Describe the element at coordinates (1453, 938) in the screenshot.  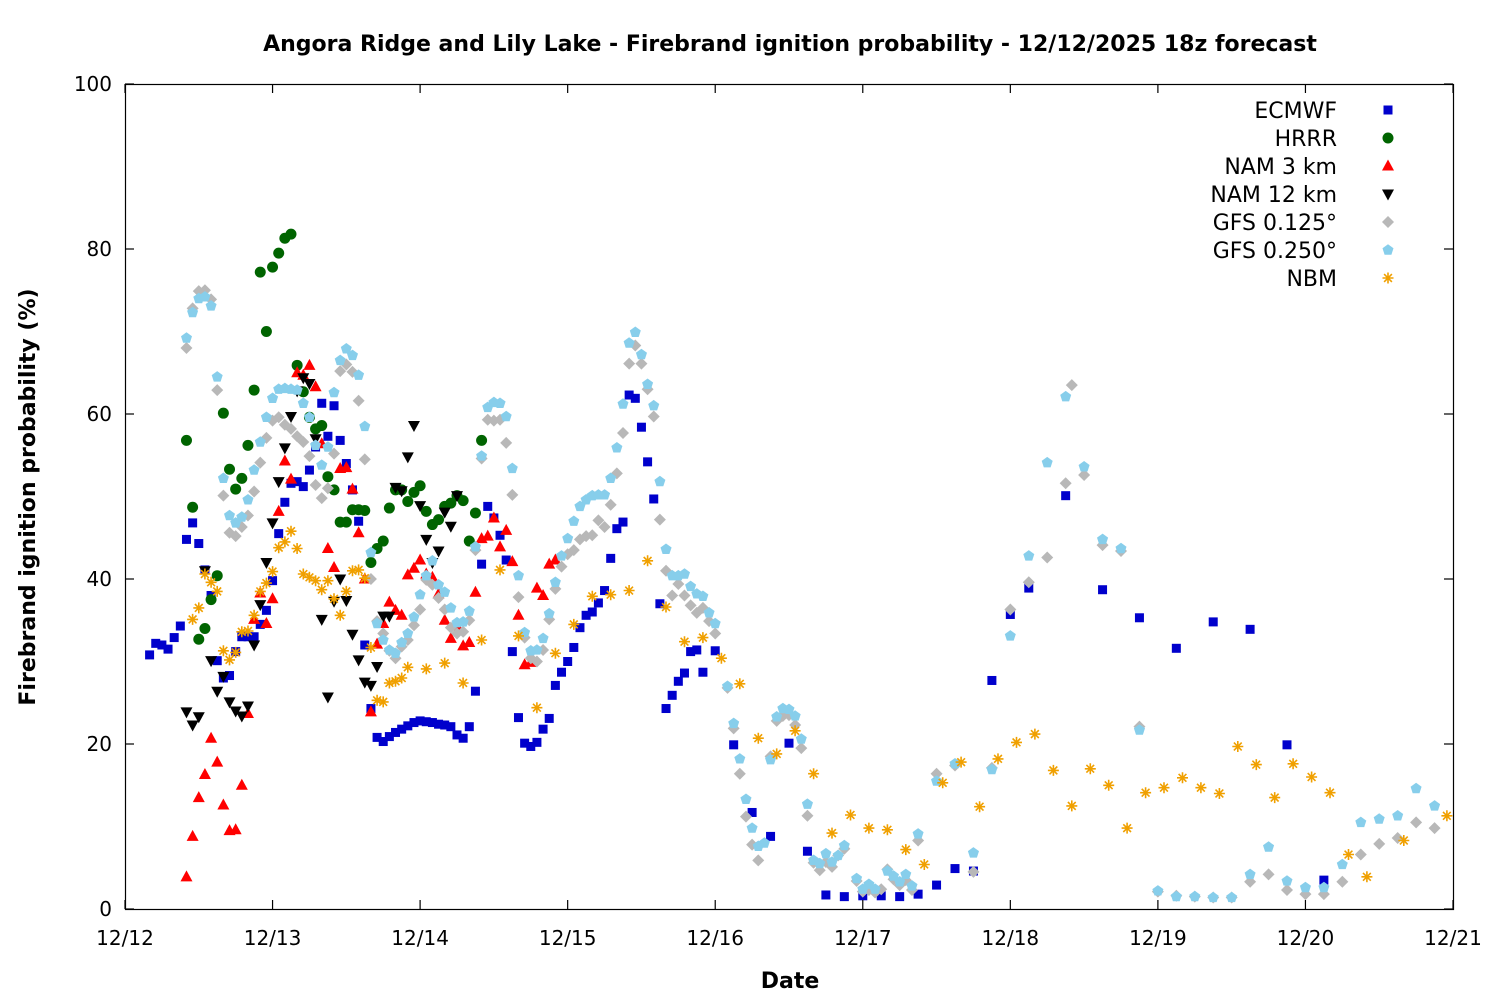
I see `x-tick-label: 12/21` at that location.